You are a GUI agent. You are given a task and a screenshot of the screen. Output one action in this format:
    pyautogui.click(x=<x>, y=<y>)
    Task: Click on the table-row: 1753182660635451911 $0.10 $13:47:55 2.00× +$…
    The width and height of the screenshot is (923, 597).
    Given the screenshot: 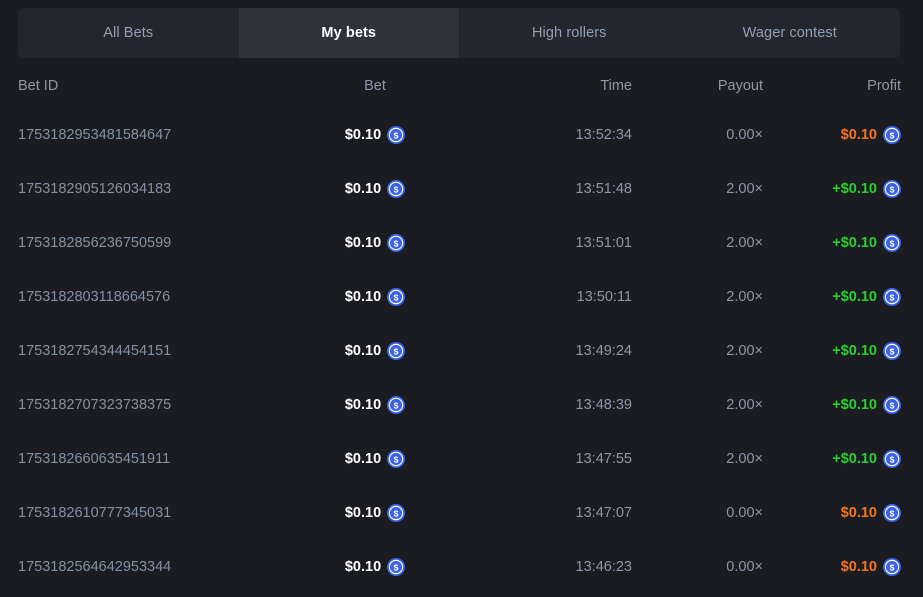 What is the action you would take?
    pyautogui.click(x=461, y=459)
    